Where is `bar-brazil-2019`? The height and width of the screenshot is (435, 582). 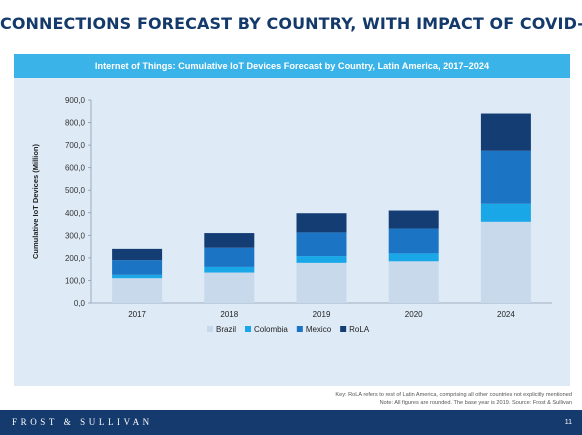
bar-brazil-2019 is located at coordinates (321, 282).